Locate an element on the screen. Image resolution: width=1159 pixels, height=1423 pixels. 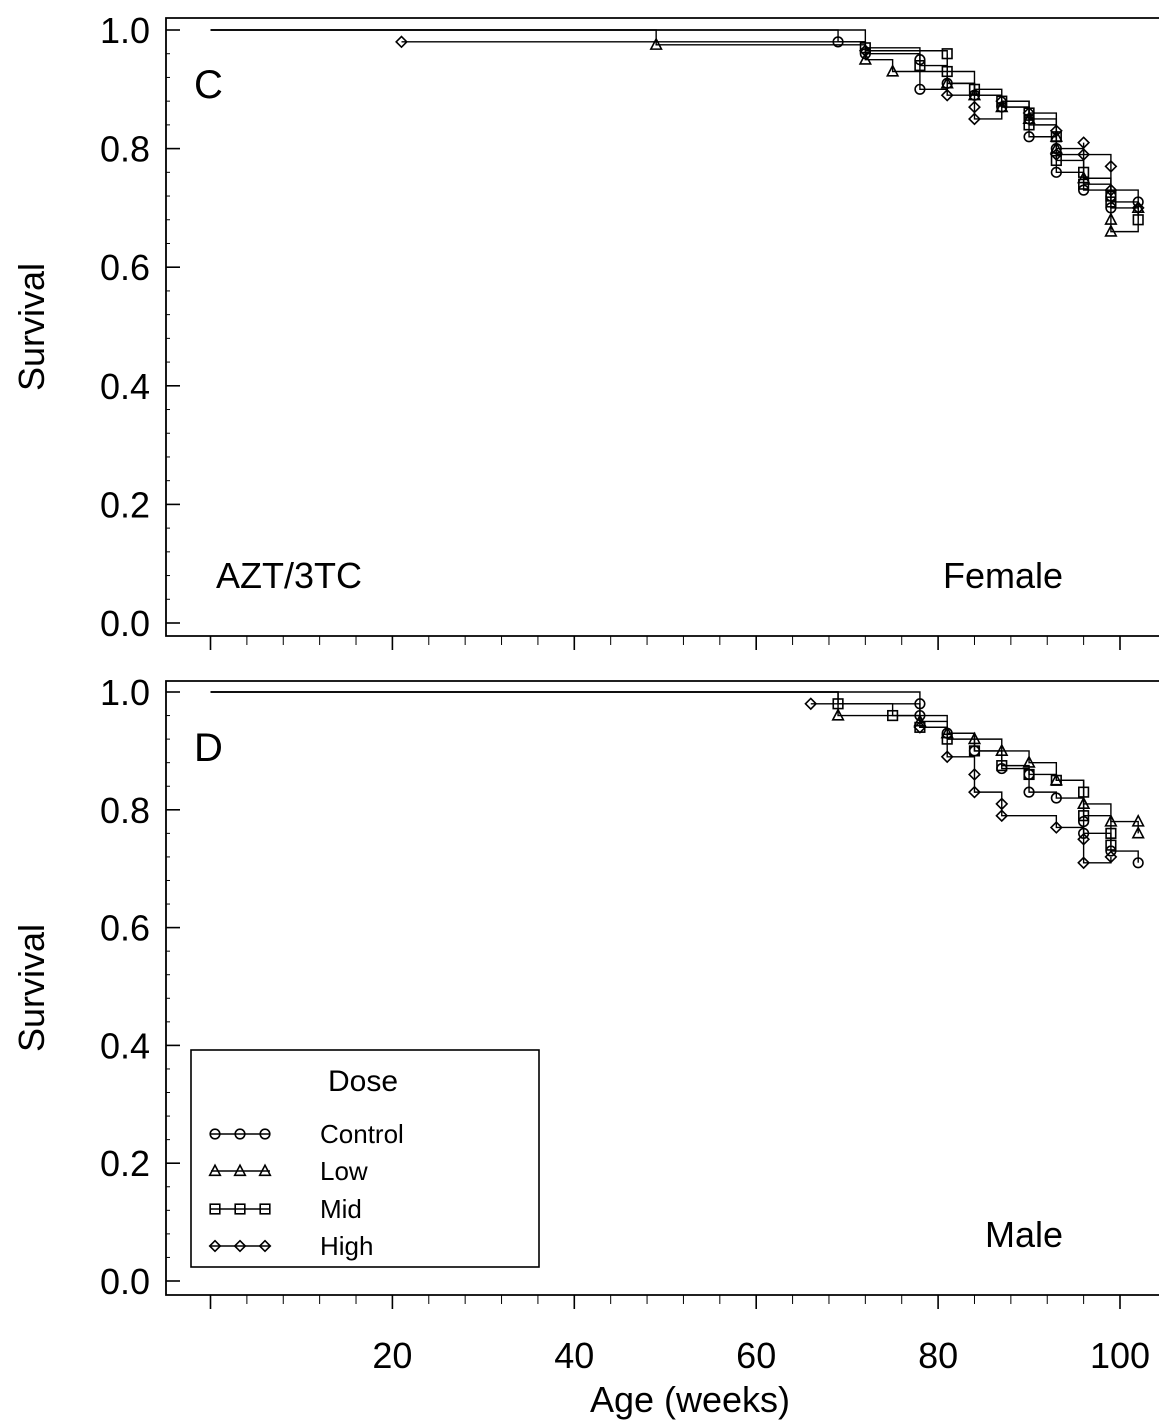
legend-label: Control is located at coordinates (362, 1134).